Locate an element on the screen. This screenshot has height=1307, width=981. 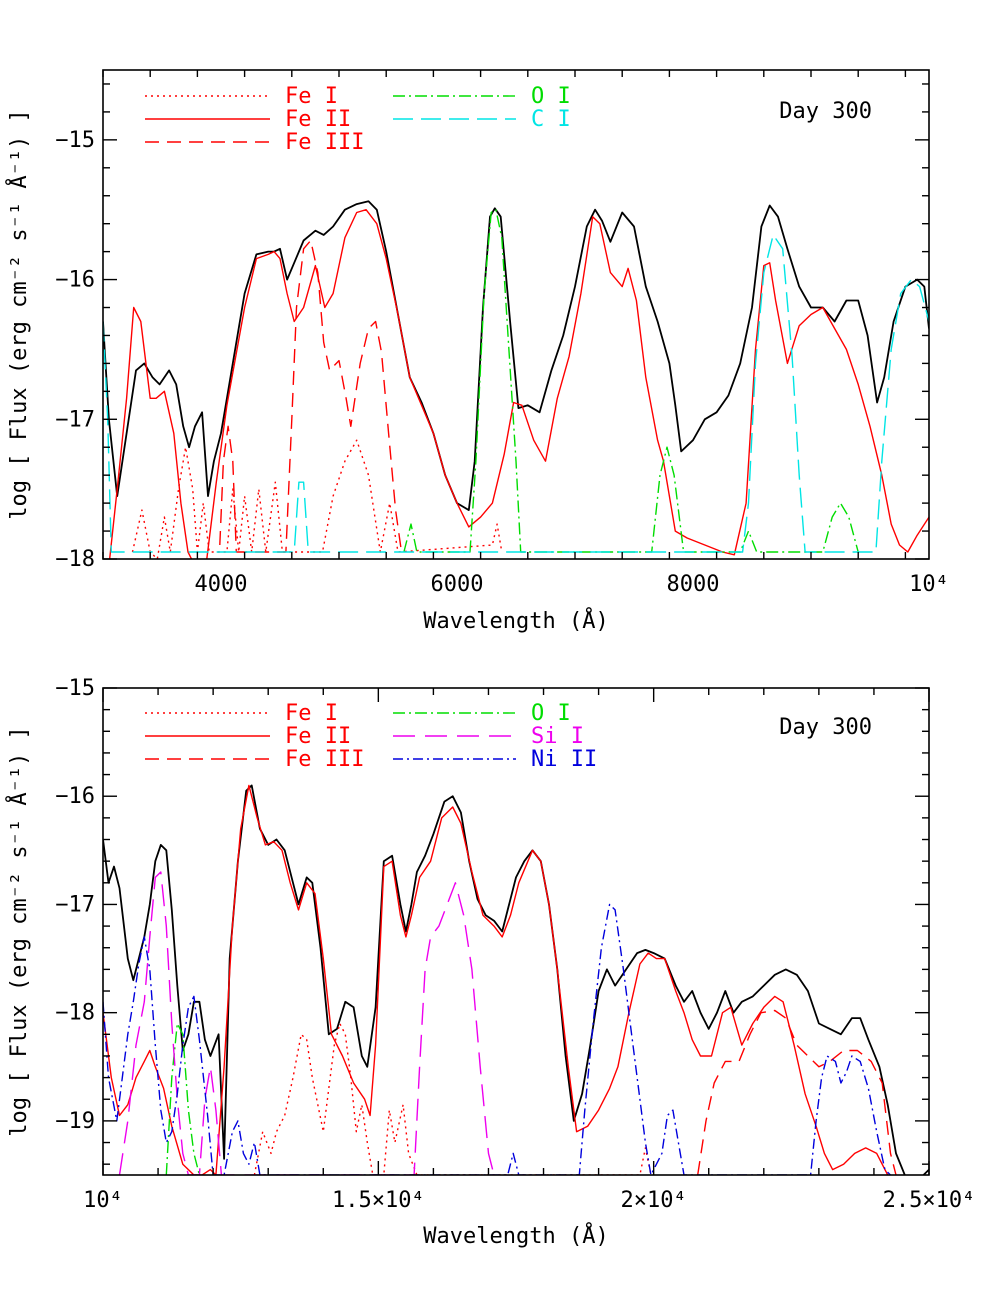
legend-label: C I is located at coordinates (551, 119).